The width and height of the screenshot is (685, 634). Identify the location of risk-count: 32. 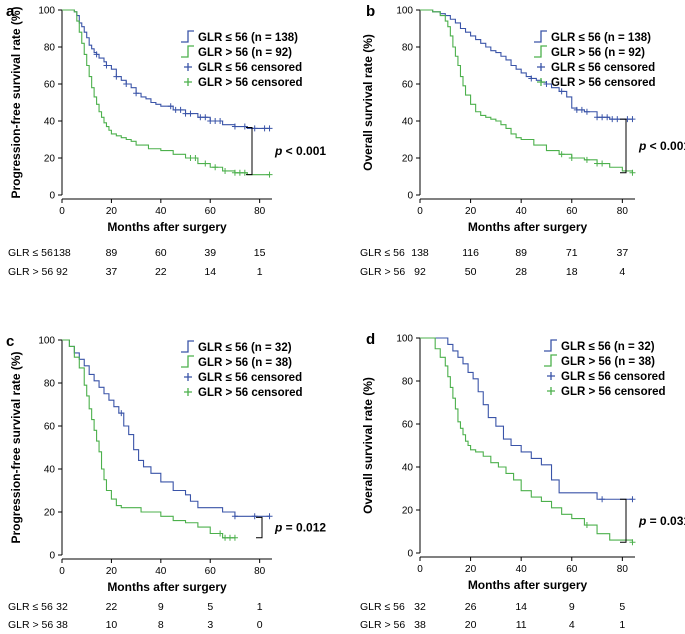
(420, 607).